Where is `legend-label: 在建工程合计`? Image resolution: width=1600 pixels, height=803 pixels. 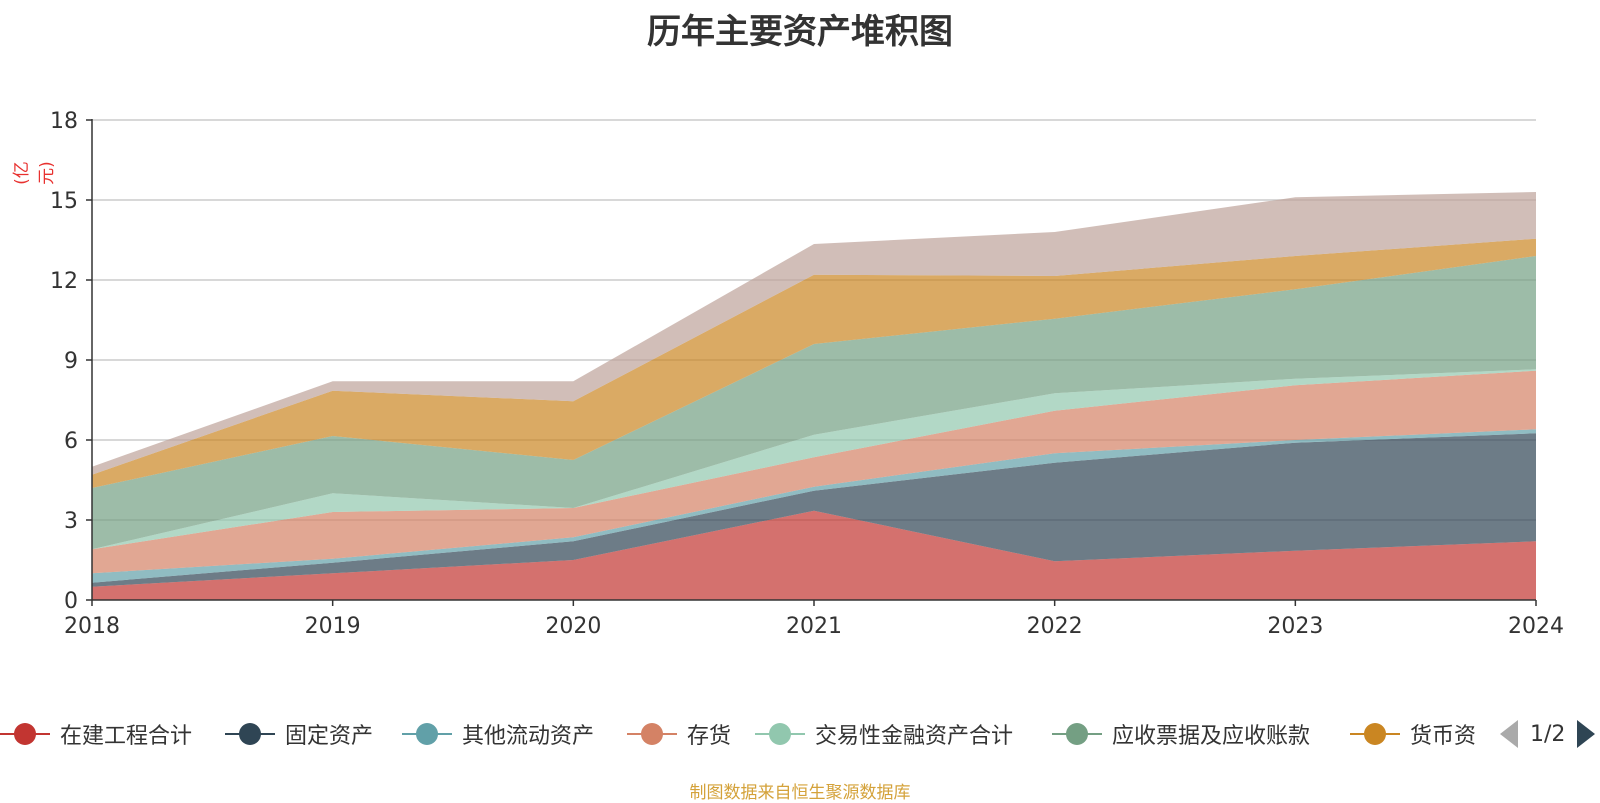
legend-label: 在建工程合计 is located at coordinates (126, 736).